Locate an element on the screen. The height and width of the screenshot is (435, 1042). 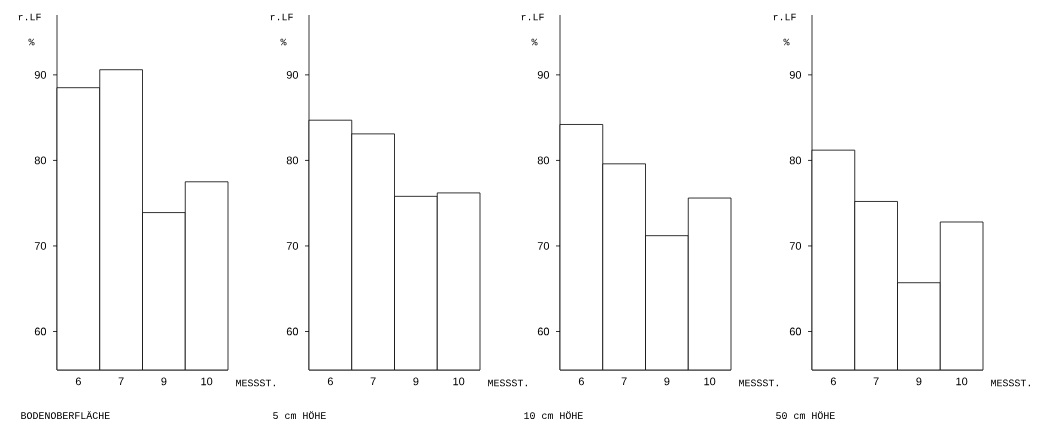
text: BODENOBERFLÄCHE is located at coordinates (65, 414).